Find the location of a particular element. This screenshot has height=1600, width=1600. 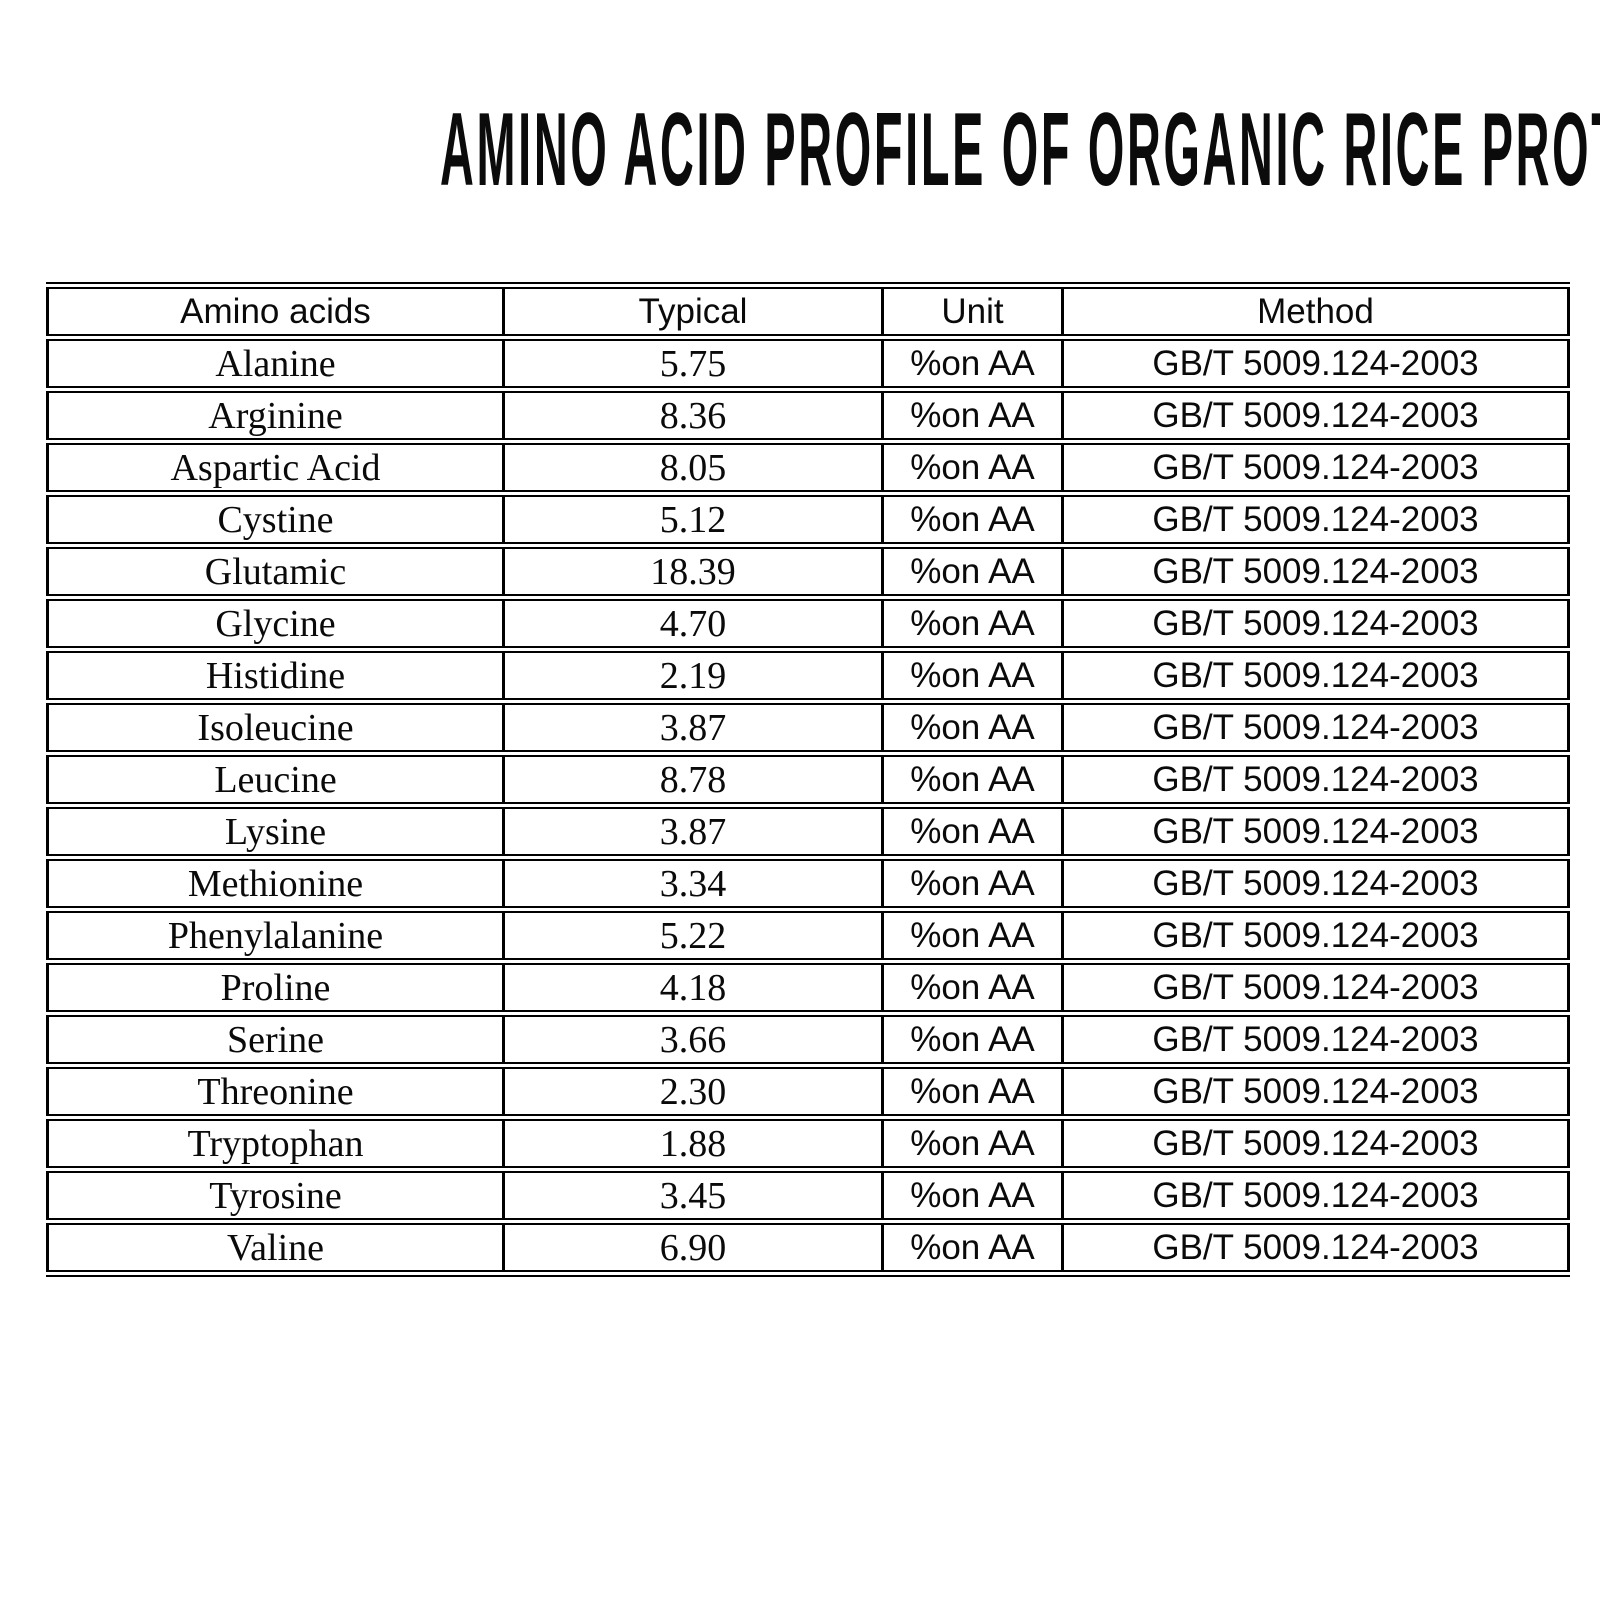

typical-value-cell: 5.12 is located at coordinates (693, 519).